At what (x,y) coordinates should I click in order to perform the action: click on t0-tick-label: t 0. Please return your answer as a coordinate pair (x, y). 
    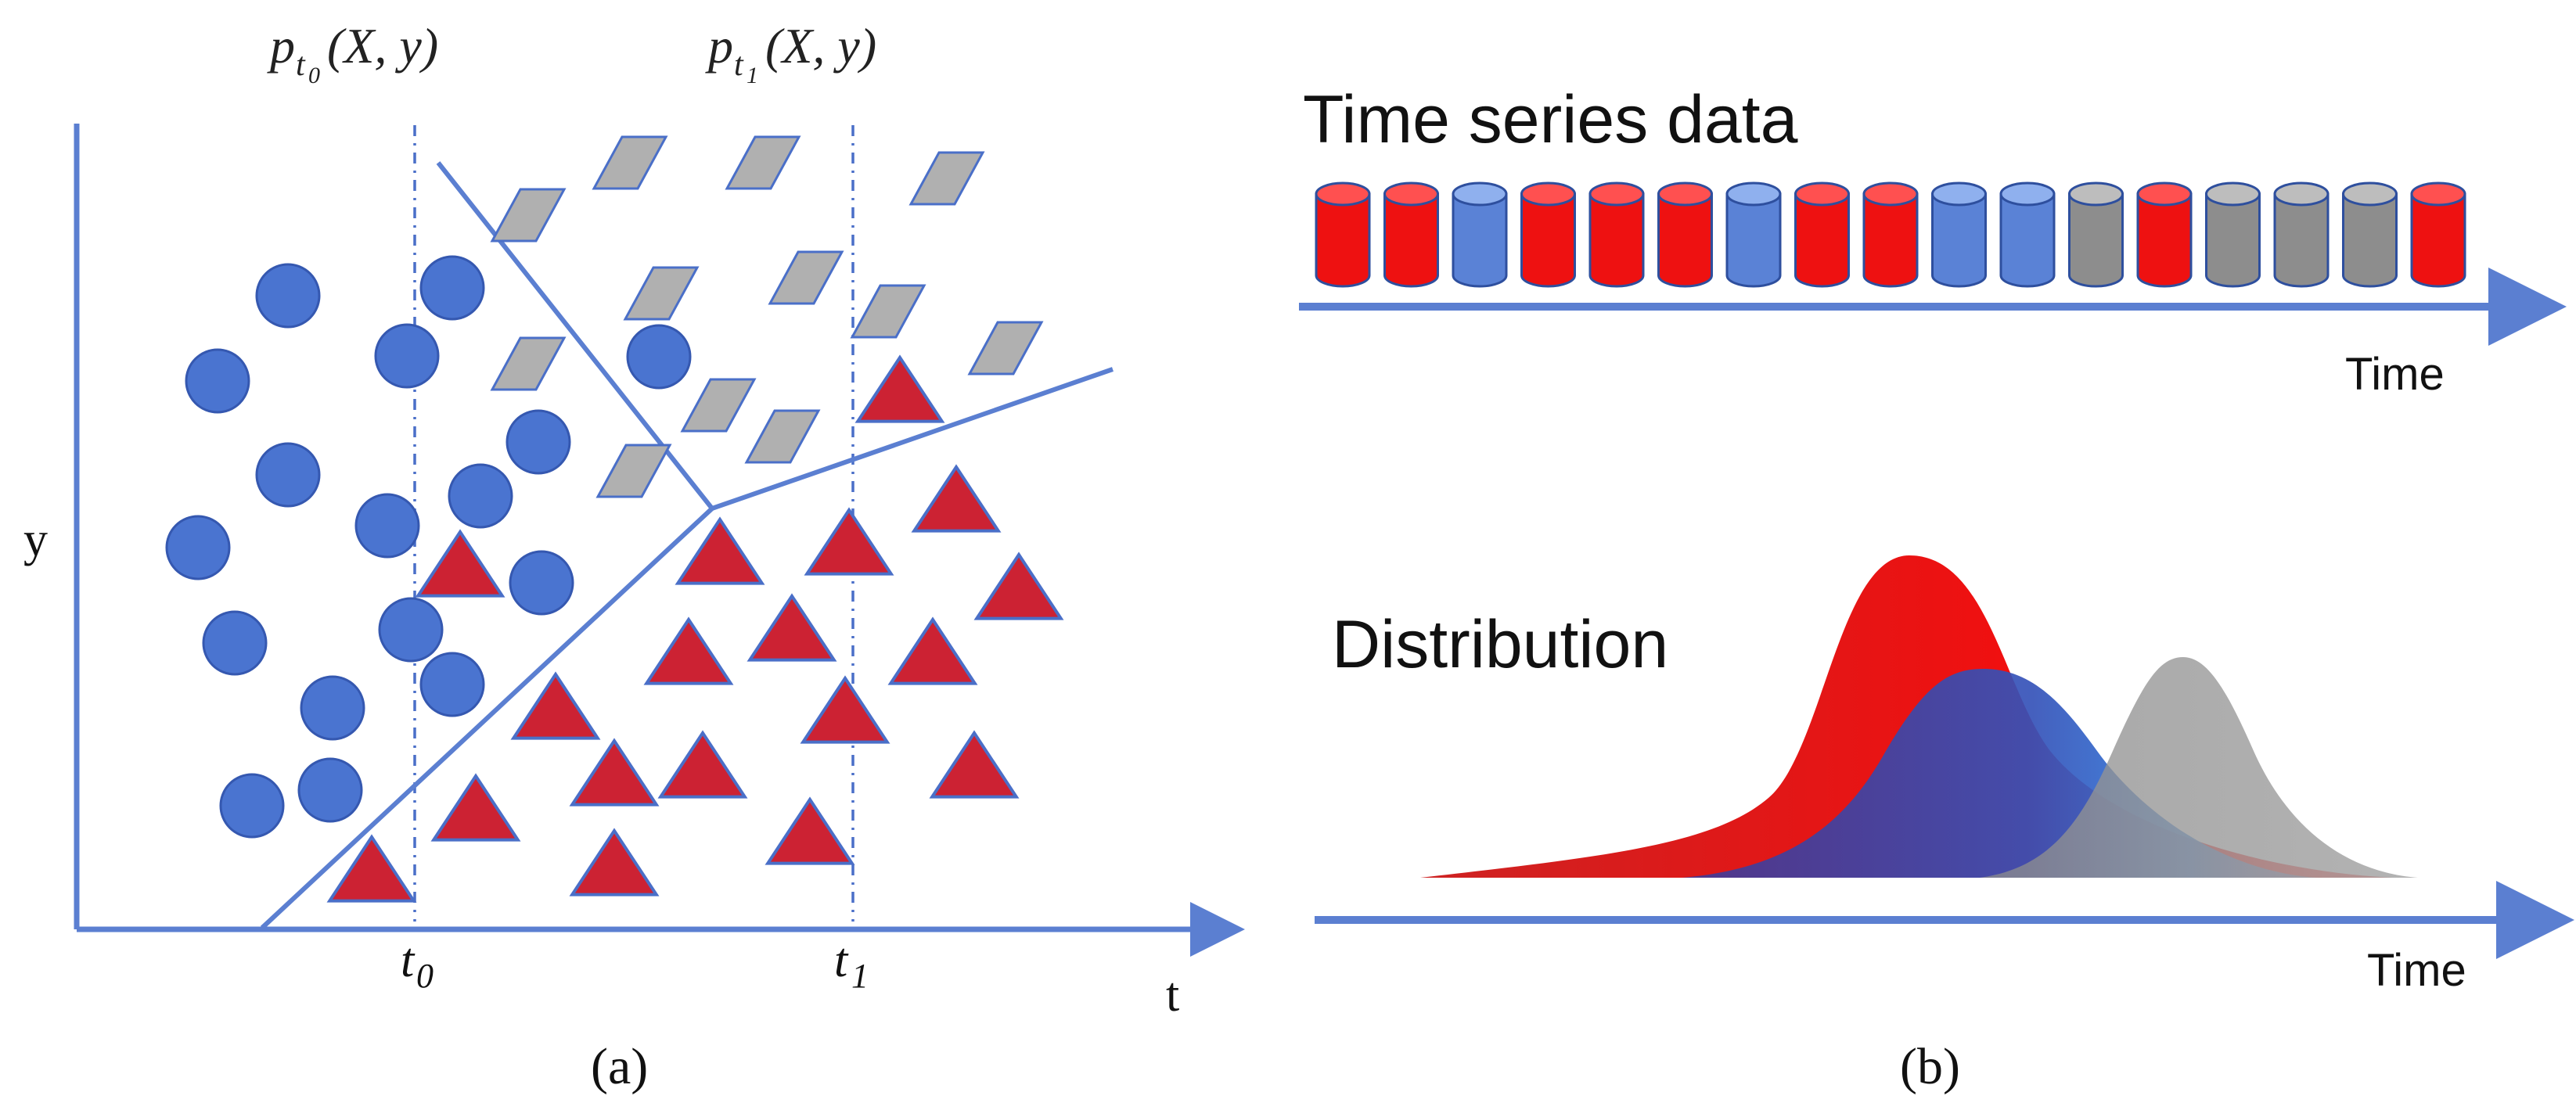
    Looking at the image, I should click on (417, 964).